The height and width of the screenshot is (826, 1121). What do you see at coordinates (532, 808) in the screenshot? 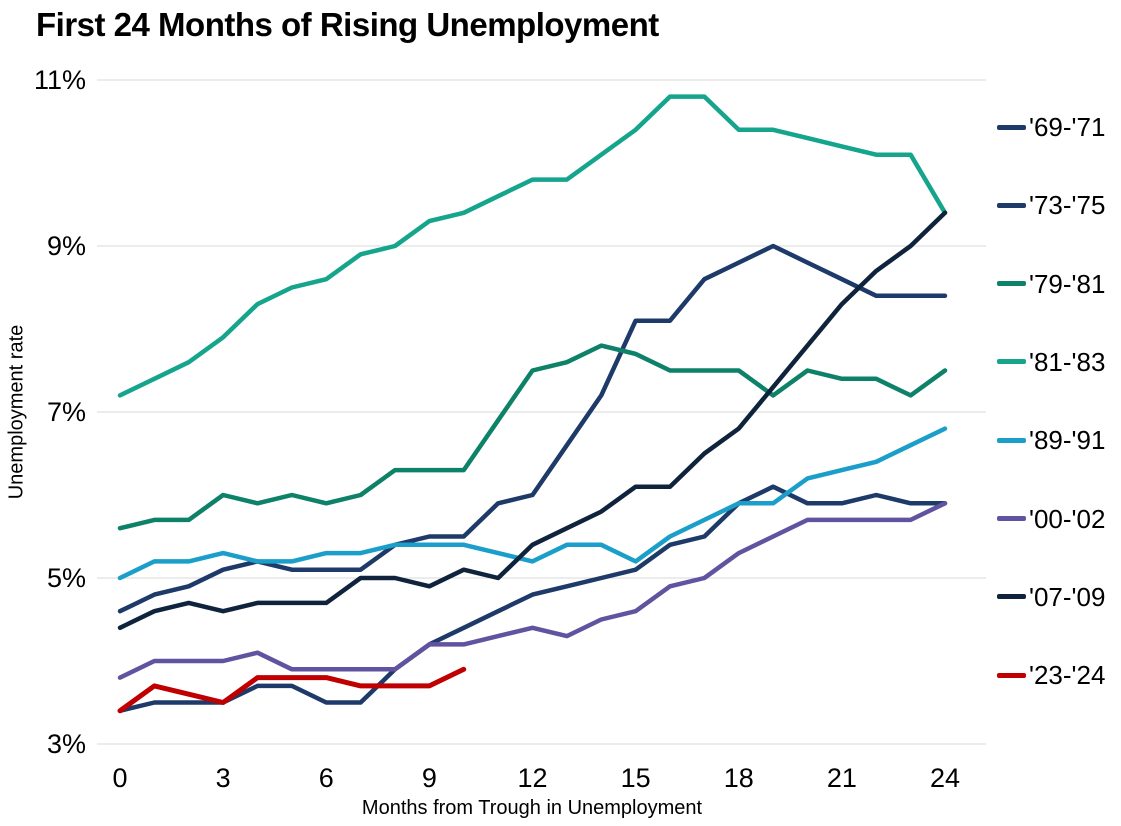
I see `x-axis-title: Months from Trough in Unemployment` at bounding box center [532, 808].